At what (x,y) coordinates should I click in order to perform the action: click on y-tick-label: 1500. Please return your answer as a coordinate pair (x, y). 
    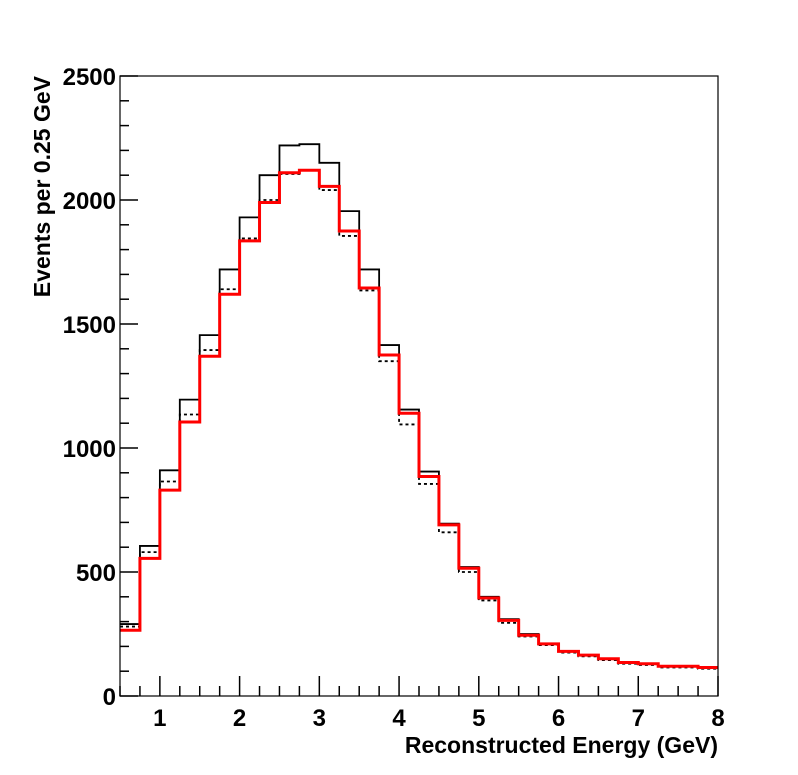
    Looking at the image, I should click on (89, 325).